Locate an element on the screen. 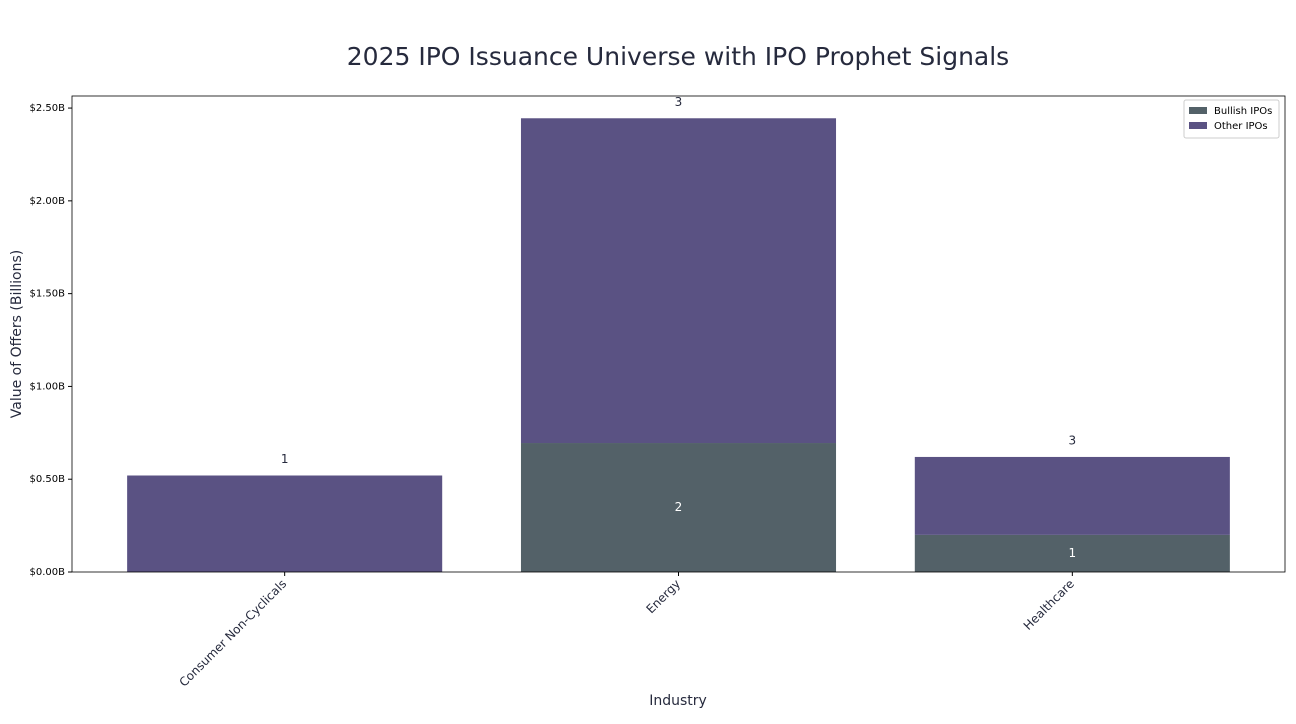 The height and width of the screenshot is (724, 1296). legend-label: Bullish IPOs is located at coordinates (1243, 111).